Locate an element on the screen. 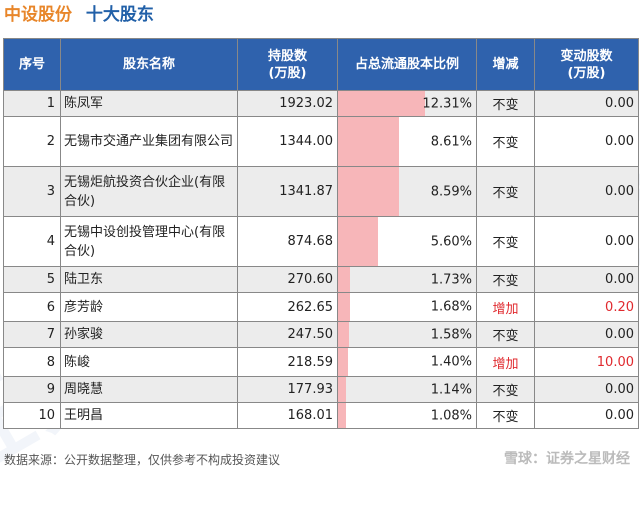 The height and width of the screenshot is (506, 640). shares-held: 177.93 is located at coordinates (287, 389).